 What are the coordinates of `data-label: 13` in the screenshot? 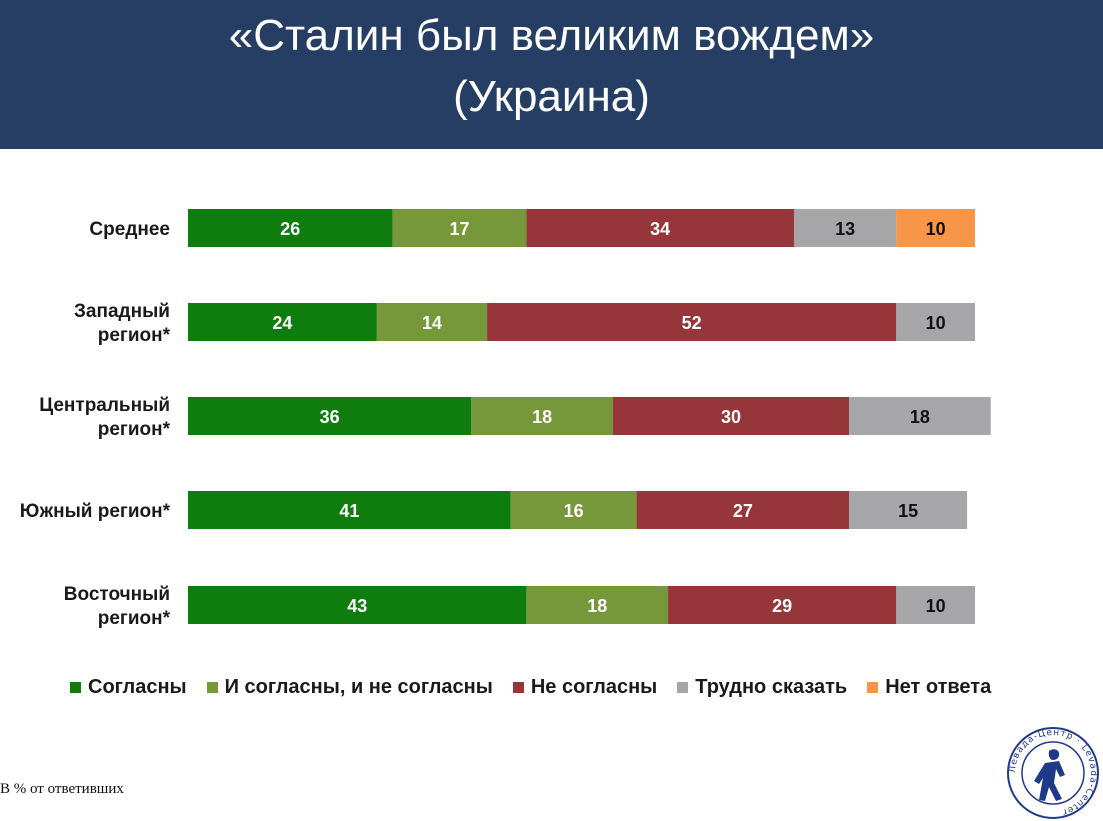 It's located at (845, 229).